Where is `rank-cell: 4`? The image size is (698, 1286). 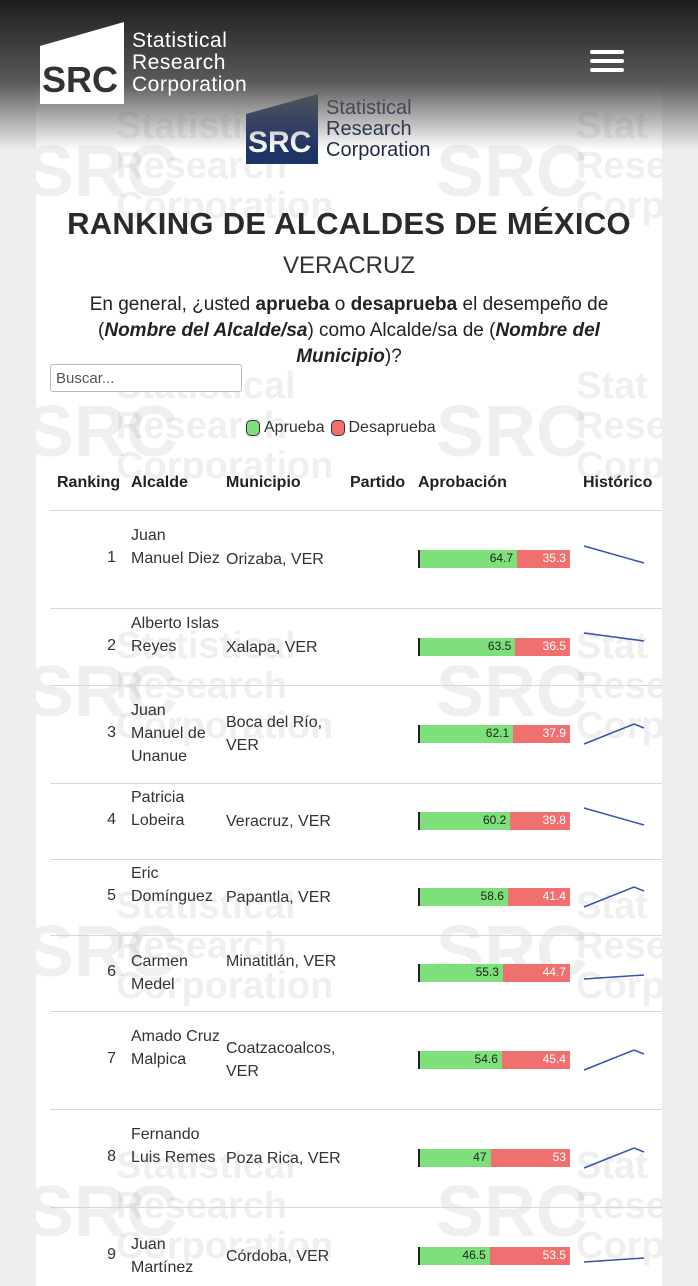
rank-cell: 4 is located at coordinates (111, 819).